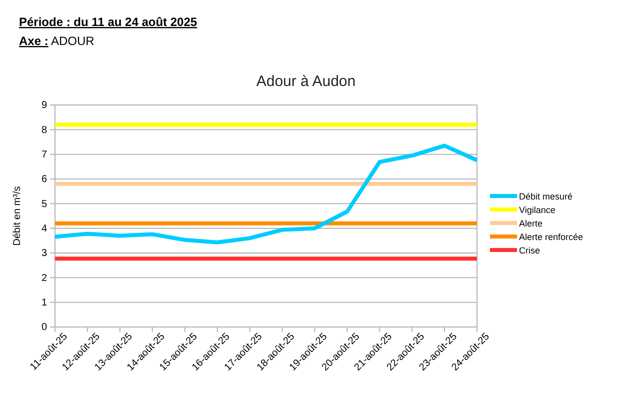 The width and height of the screenshot is (617, 398). What do you see at coordinates (537, 210) in the screenshot?
I see `legend-label: Vigilance` at bounding box center [537, 210].